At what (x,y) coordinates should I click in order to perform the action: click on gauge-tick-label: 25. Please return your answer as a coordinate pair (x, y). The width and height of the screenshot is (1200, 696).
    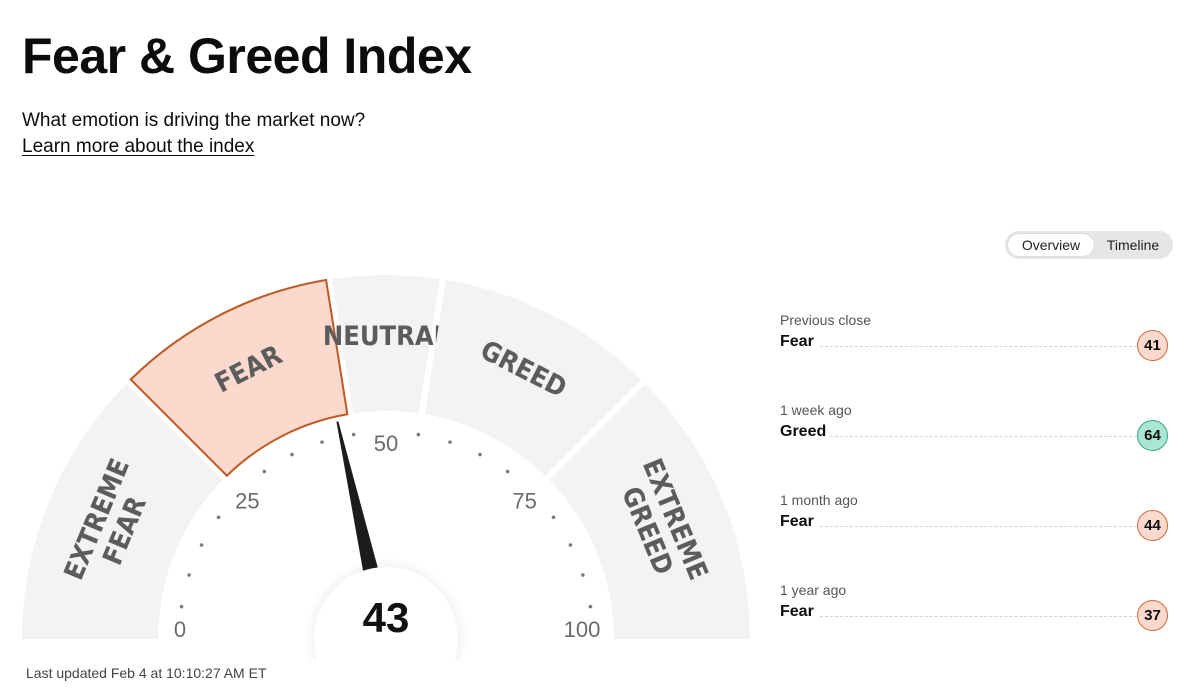
    Looking at the image, I should click on (247, 500).